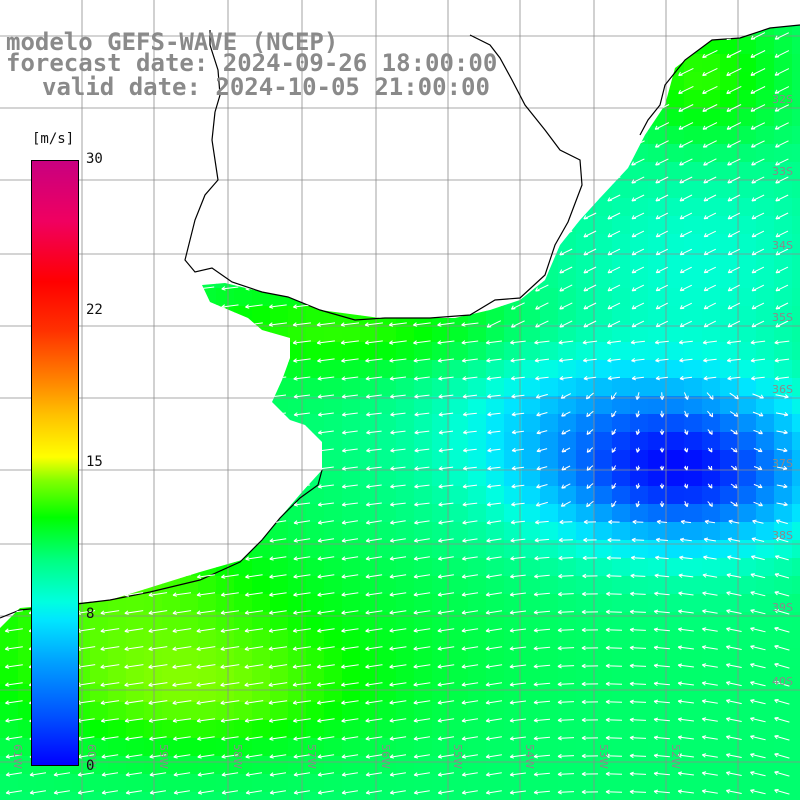 This screenshot has height=800, width=800. I want to click on valid-date: valid date: 2024-10-05 21:00:00, so click(266, 87).